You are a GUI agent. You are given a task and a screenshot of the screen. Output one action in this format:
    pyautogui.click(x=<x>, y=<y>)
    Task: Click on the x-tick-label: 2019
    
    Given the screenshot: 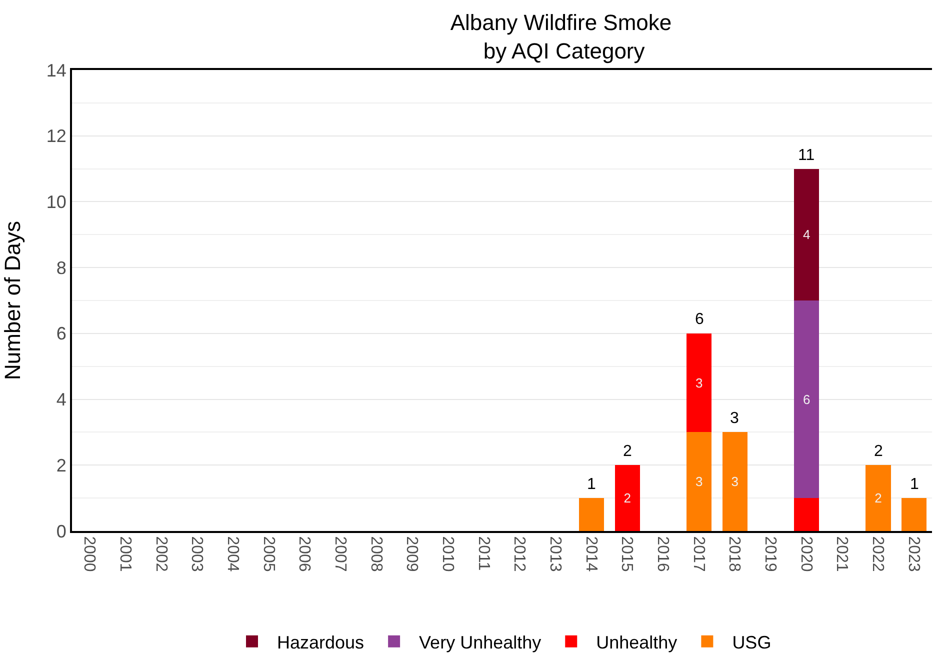 What is the action you would take?
    pyautogui.click(x=770, y=554)
    